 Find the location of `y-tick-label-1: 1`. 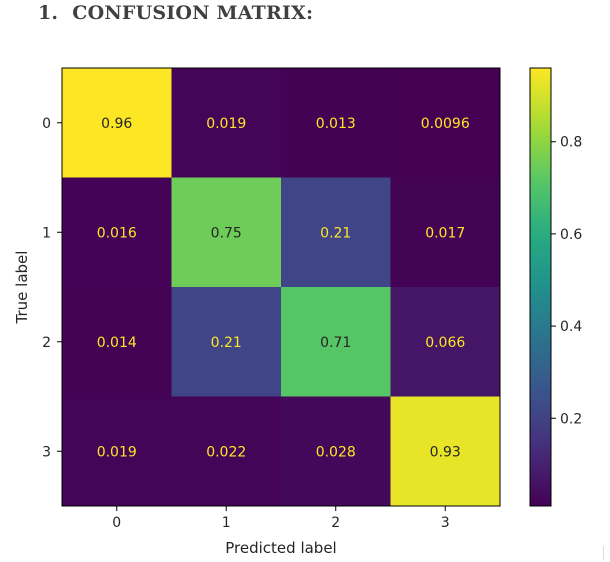

y-tick-label-1: 1 is located at coordinates (46, 233).